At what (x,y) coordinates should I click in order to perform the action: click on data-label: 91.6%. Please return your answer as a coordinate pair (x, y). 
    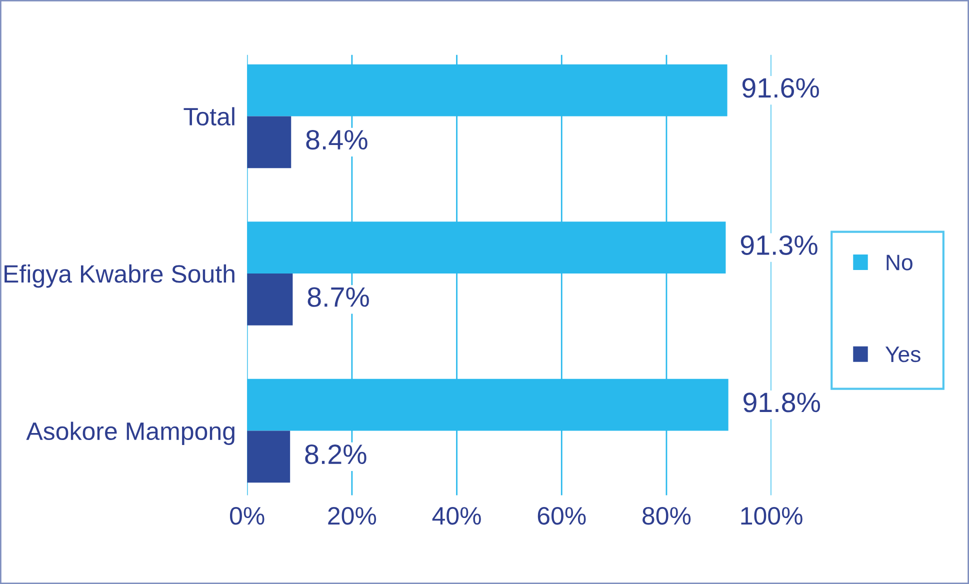
    Looking at the image, I should click on (780, 88).